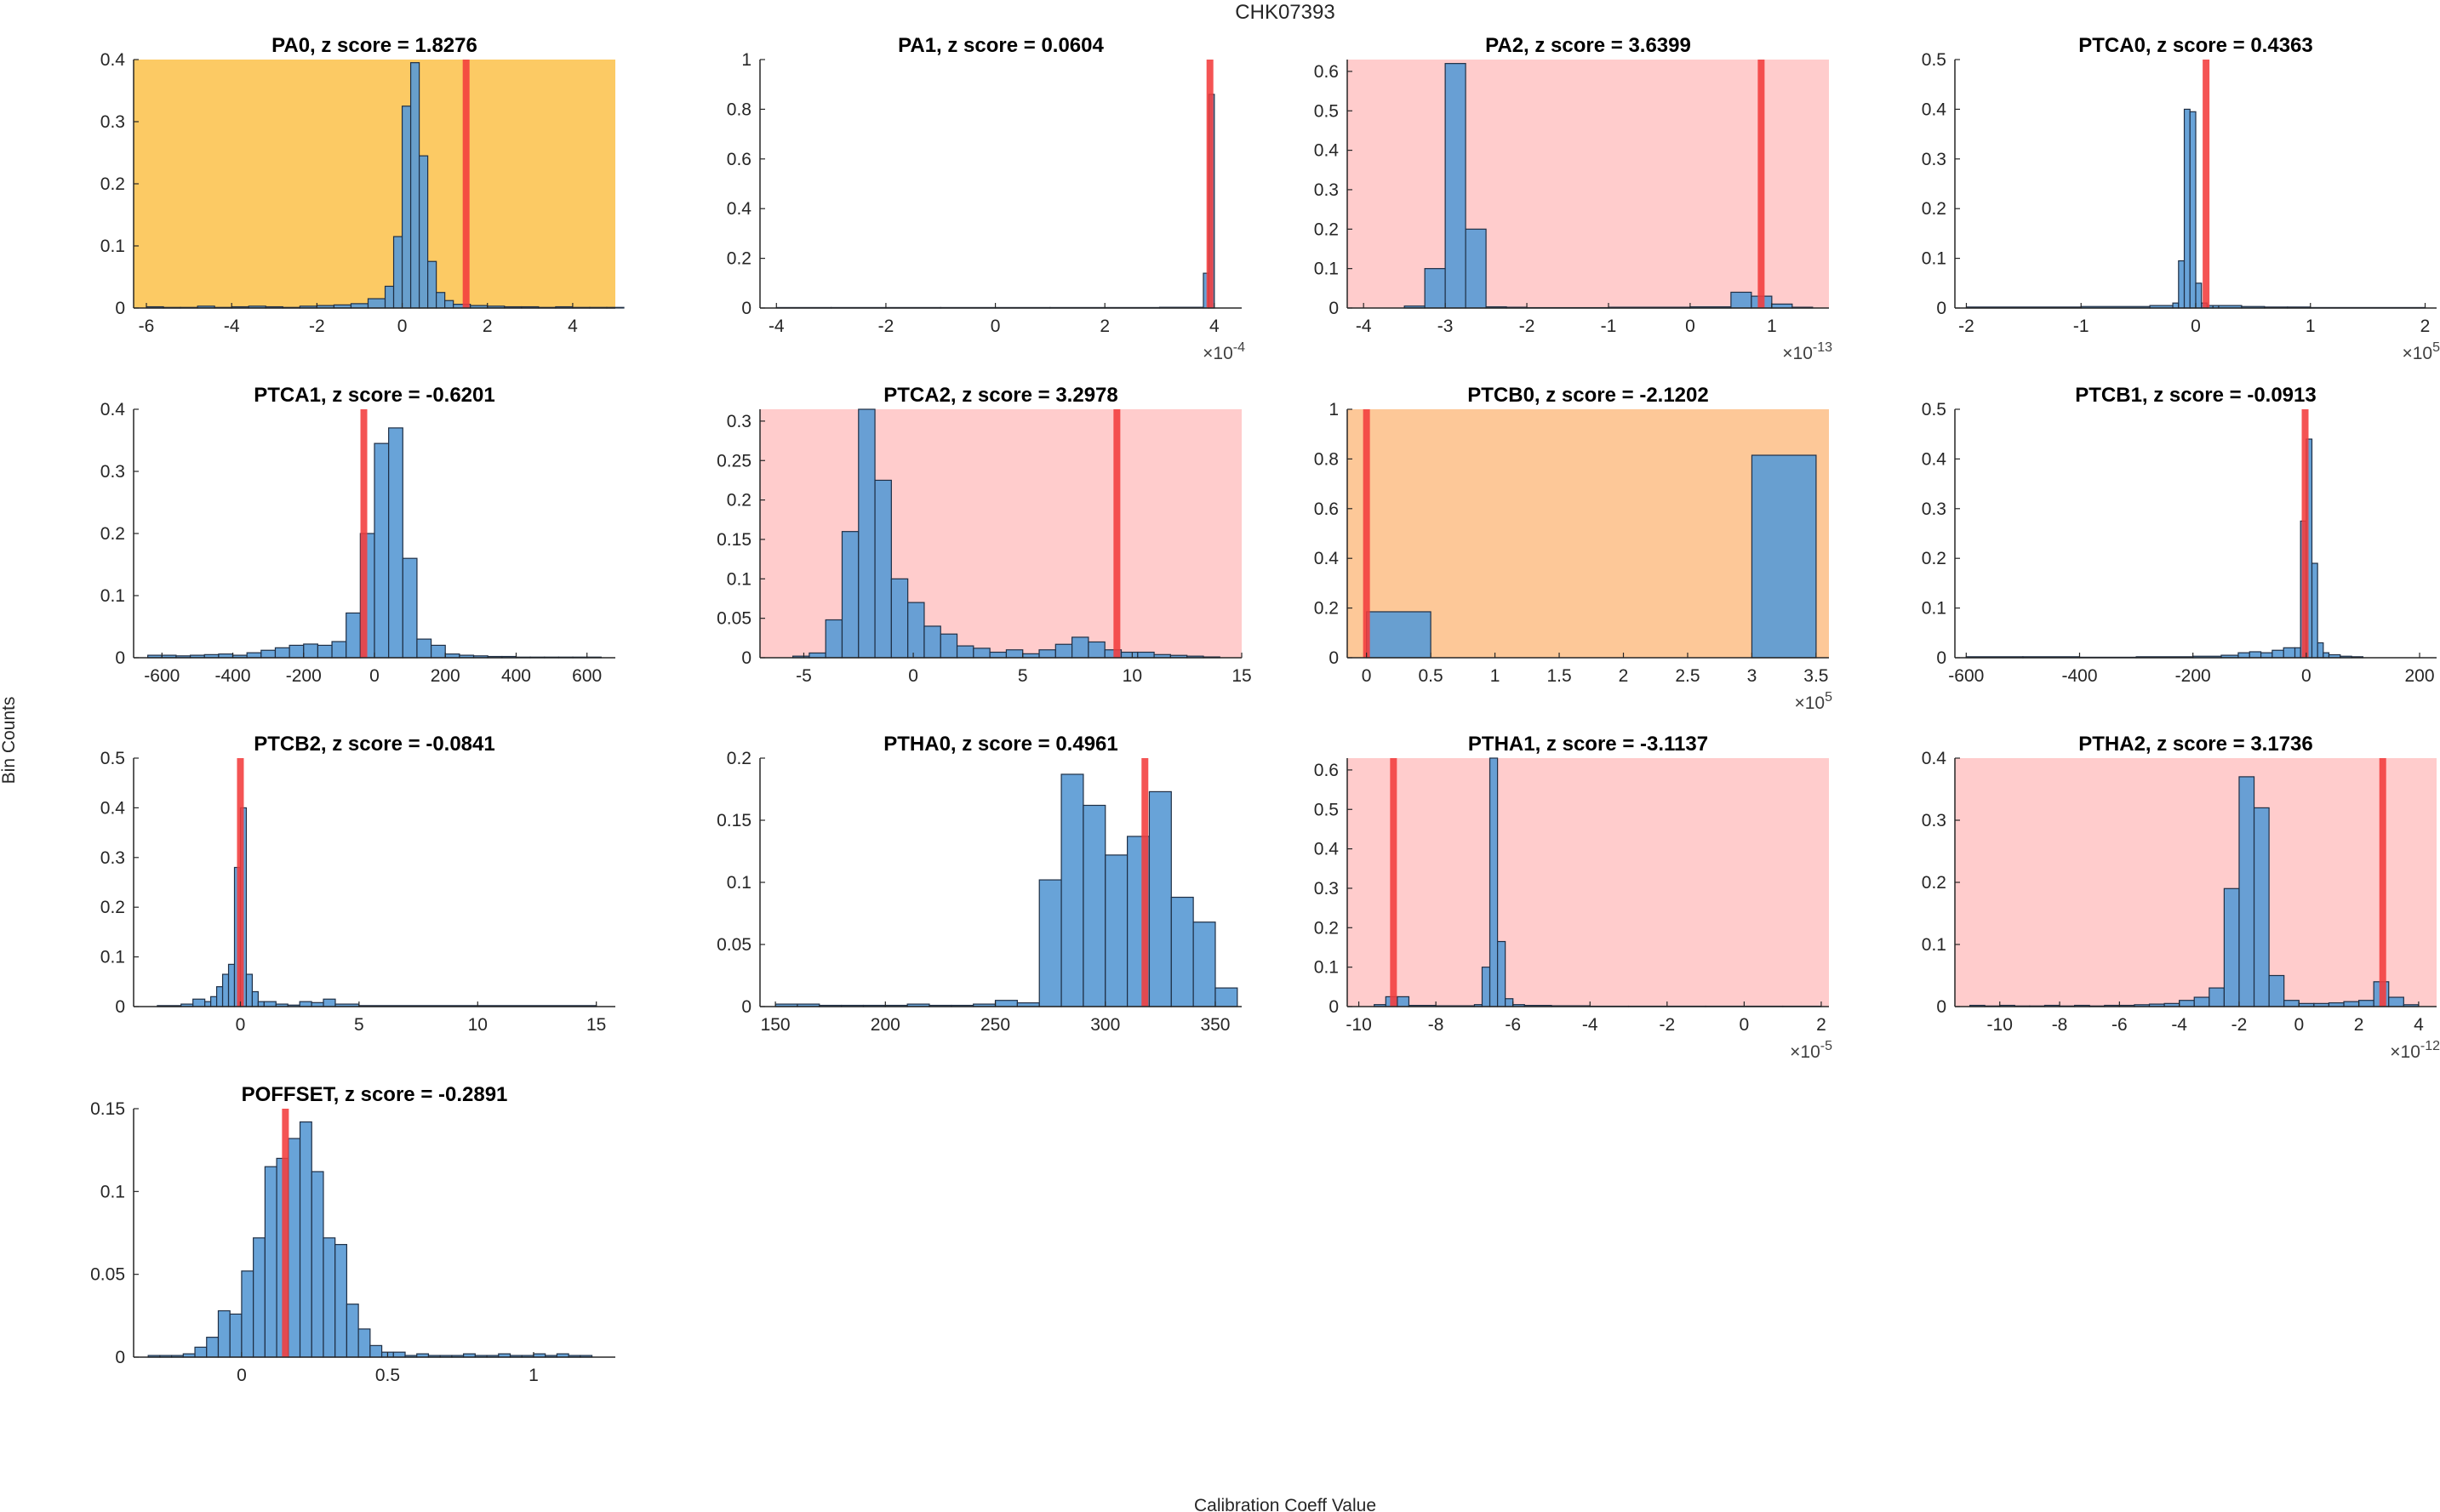  I want to click on subplot-title: PA2, z score = 3.6399, so click(1588, 45).